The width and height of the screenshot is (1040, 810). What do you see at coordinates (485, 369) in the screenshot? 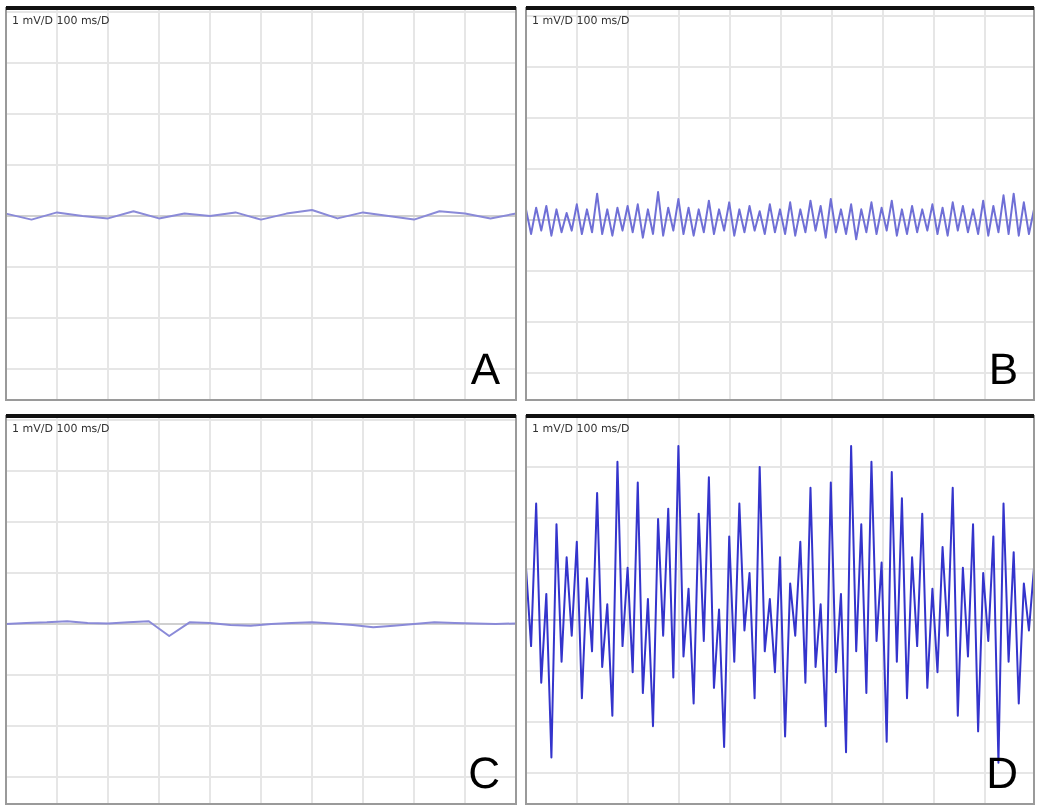
I see `text: A` at bounding box center [485, 369].